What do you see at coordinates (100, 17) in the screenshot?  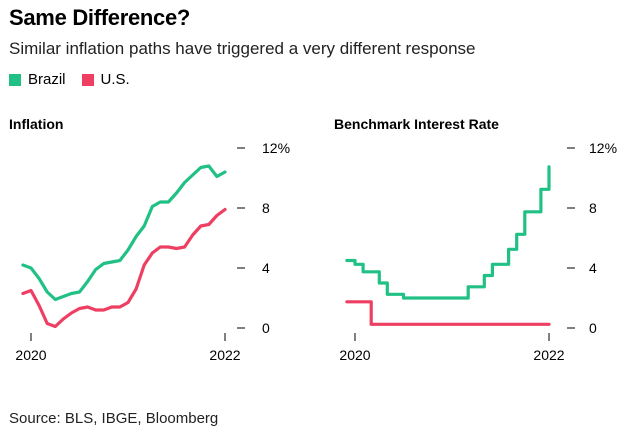 I see `page-title: Same Difference?` at bounding box center [100, 17].